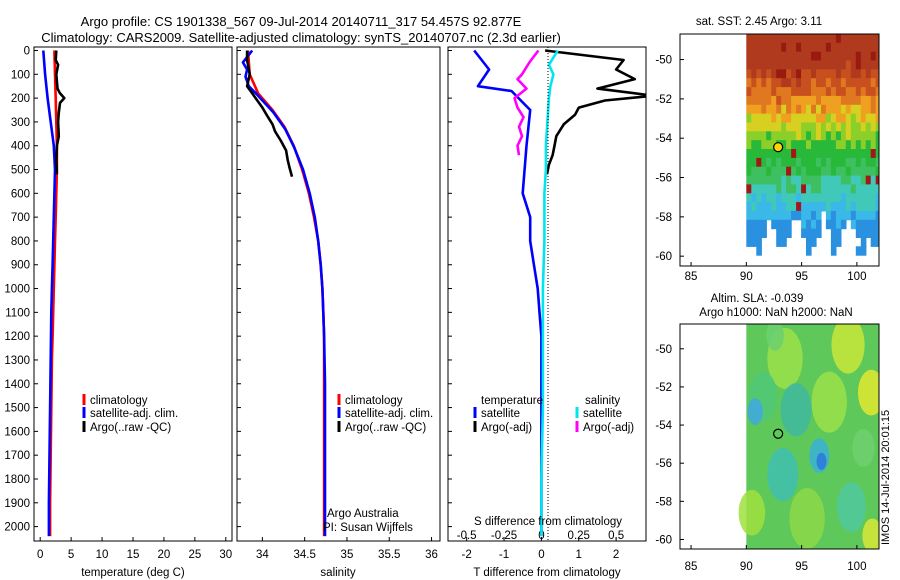 The image size is (900, 580). What do you see at coordinates (759, 22) in the screenshot?
I see `sst-map-title: sat. SST: 2.45 Argo: 3.11` at bounding box center [759, 22].